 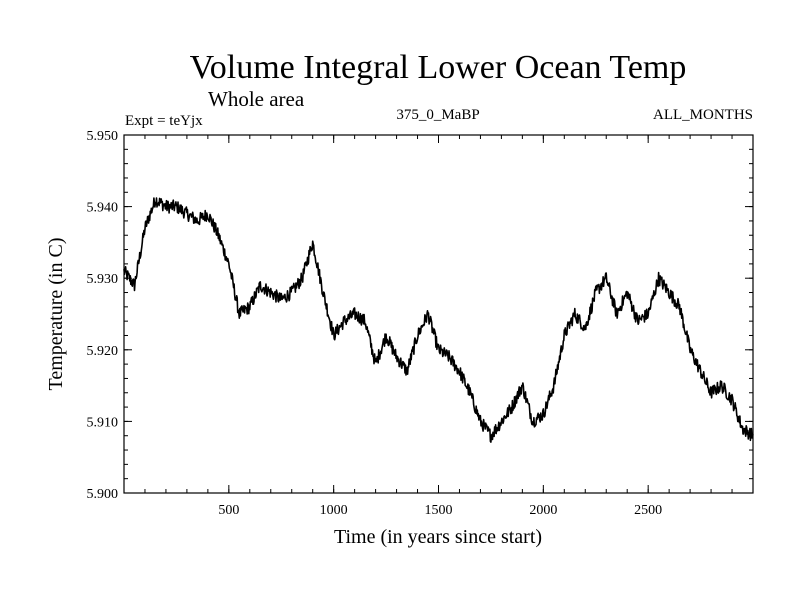 What do you see at coordinates (543, 510) in the screenshot?
I see `x-tick-label: 2000` at bounding box center [543, 510].